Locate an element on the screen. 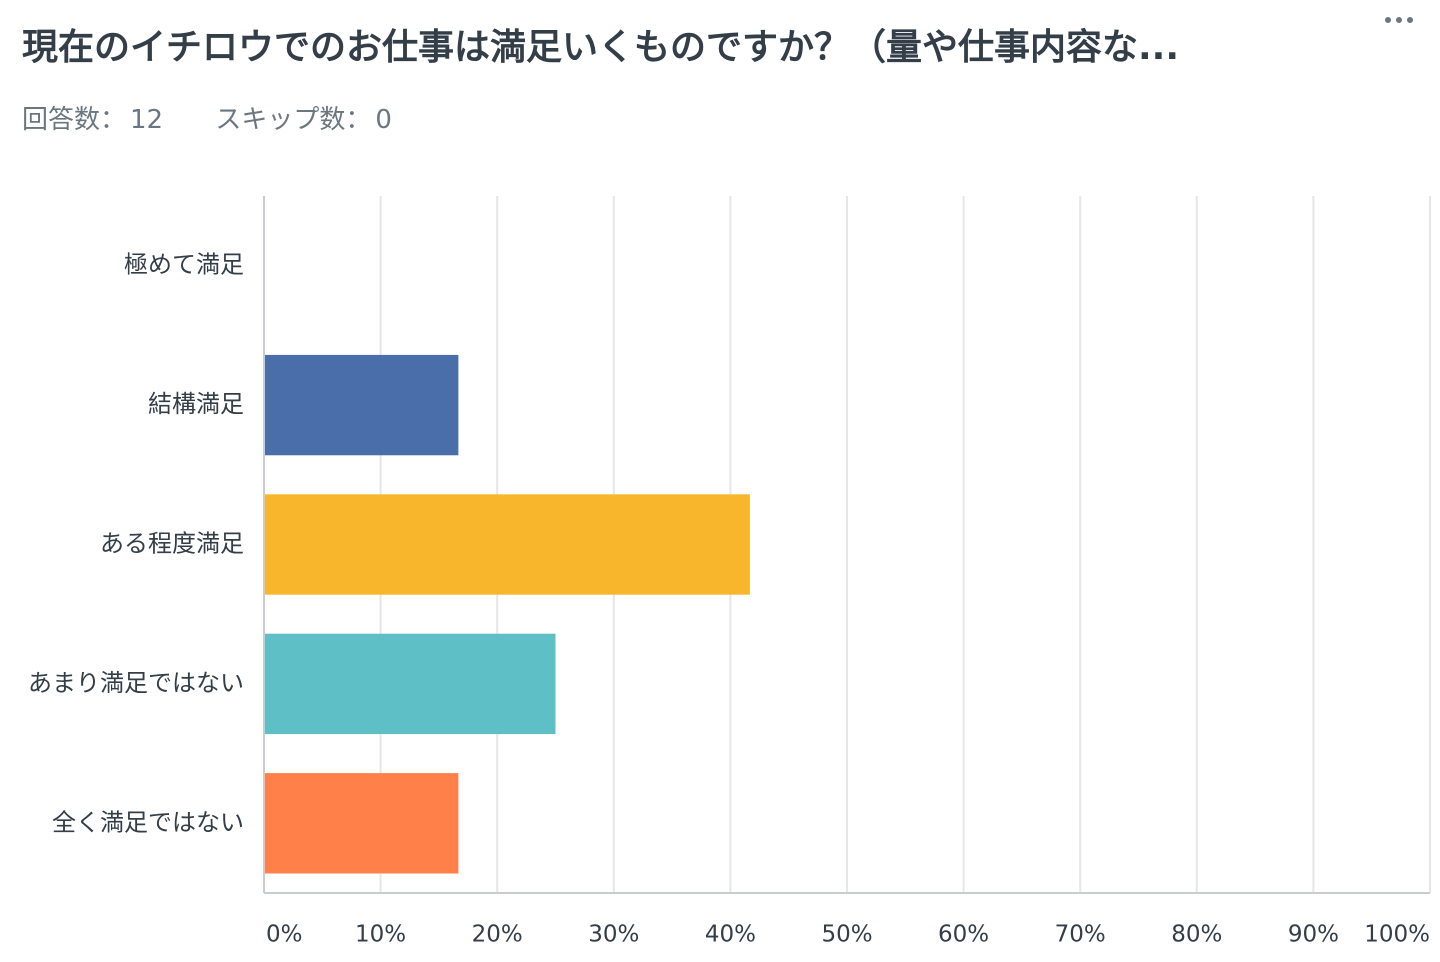 The width and height of the screenshot is (1440, 962). x-tick-label: 50% is located at coordinates (846, 935).